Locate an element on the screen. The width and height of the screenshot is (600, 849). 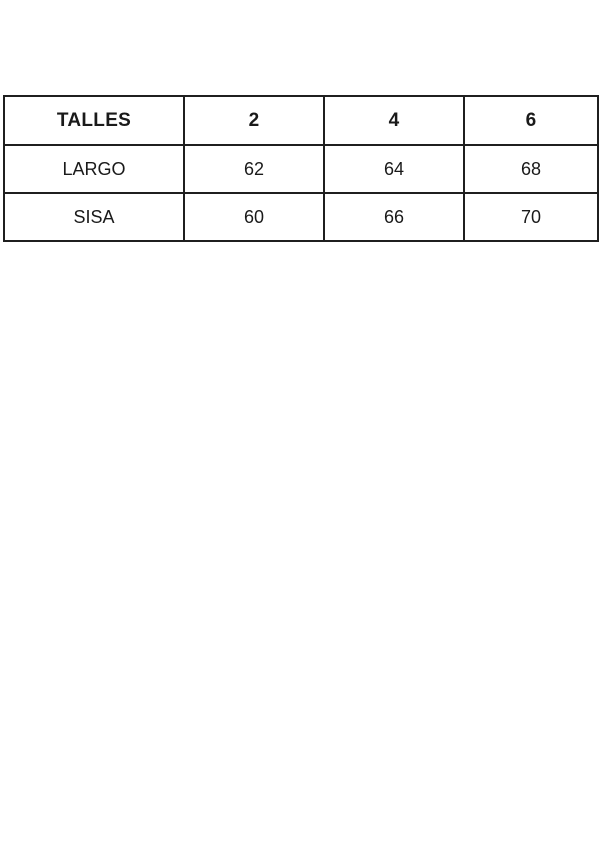
table-cell-largo-4: 64 is located at coordinates (394, 169).